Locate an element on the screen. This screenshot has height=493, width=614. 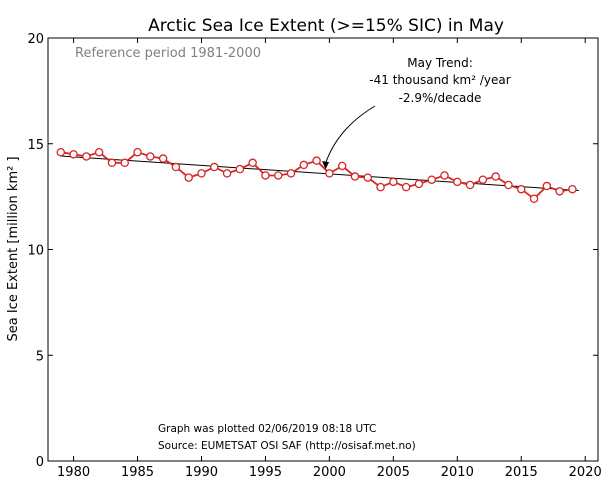
y-tick-label: 20 is located at coordinates (35, 39).